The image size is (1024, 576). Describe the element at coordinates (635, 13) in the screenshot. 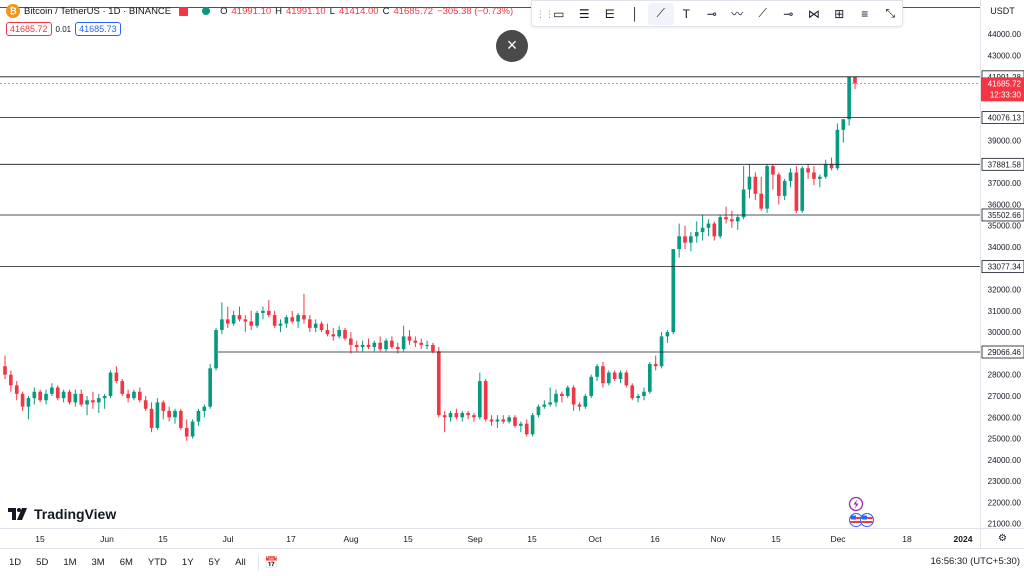

I see `vertical-line-icon: │` at that location.